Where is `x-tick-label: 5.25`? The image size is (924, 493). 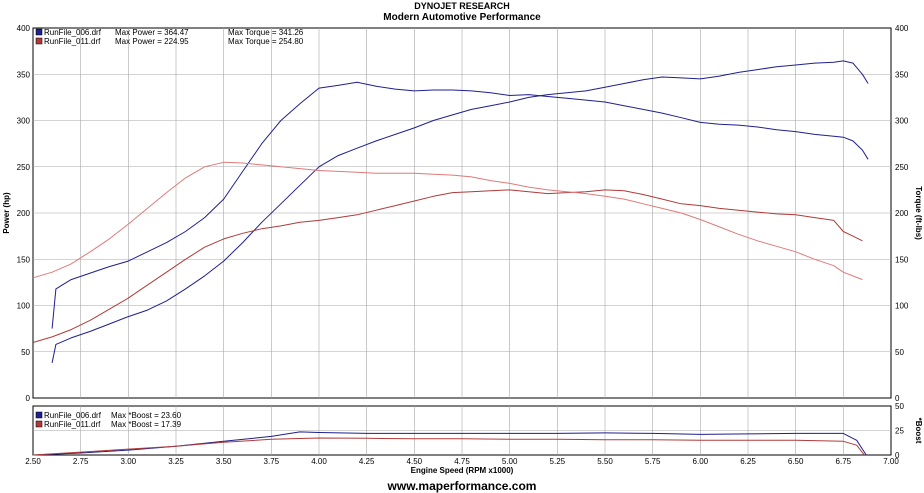 x-tick-label: 5.25 is located at coordinates (558, 461).